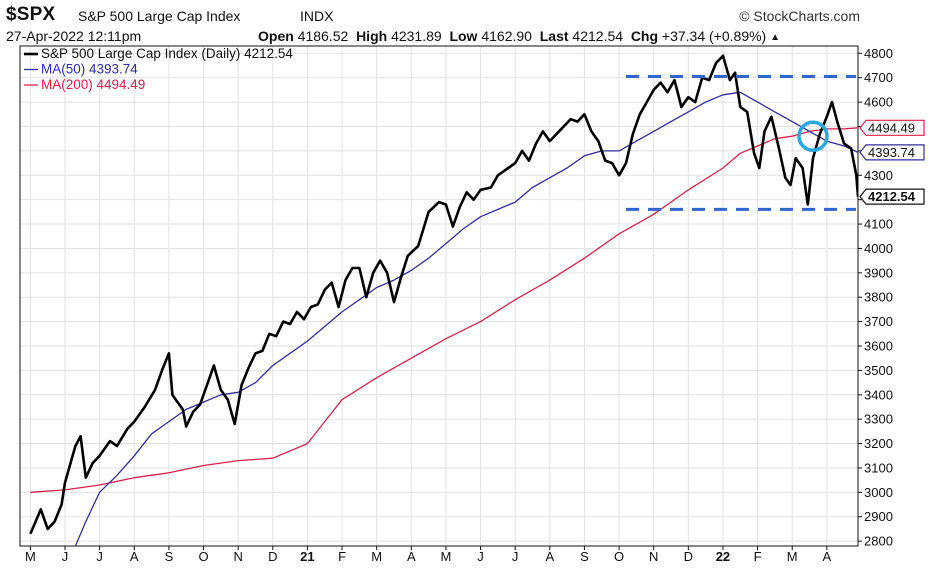 The height and width of the screenshot is (574, 936). Describe the element at coordinates (506, 36) in the screenshot. I see `low-value: 4162.90` at that location.